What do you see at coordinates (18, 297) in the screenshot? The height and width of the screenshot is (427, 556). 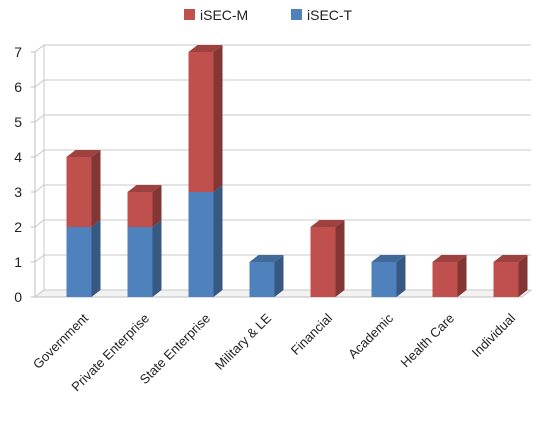 I see `y-tick-label: 0` at bounding box center [18, 297].